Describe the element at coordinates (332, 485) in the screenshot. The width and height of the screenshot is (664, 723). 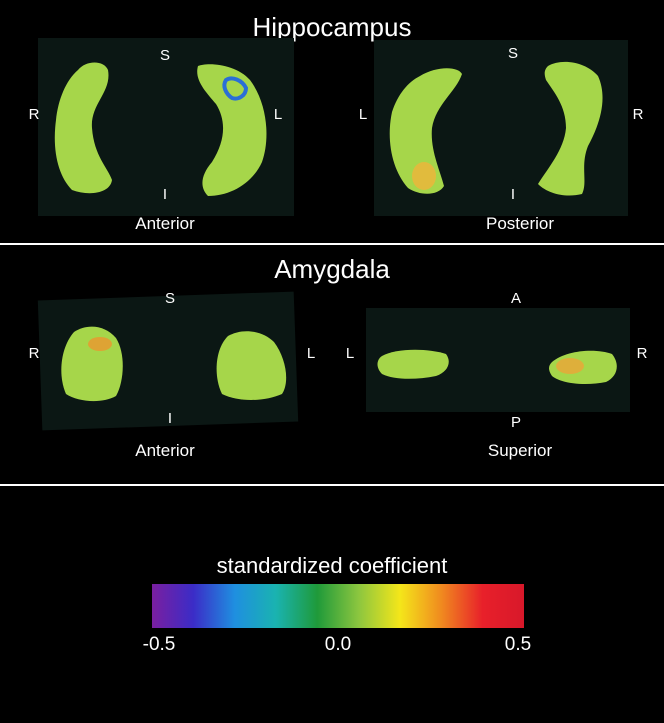
I see `divider-bottom` at that location.